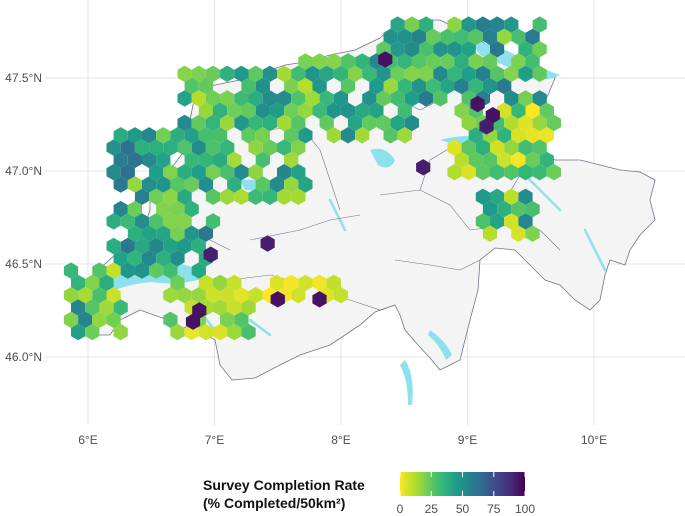 The width and height of the screenshot is (685, 516). I want to click on lake, so click(406, 382).